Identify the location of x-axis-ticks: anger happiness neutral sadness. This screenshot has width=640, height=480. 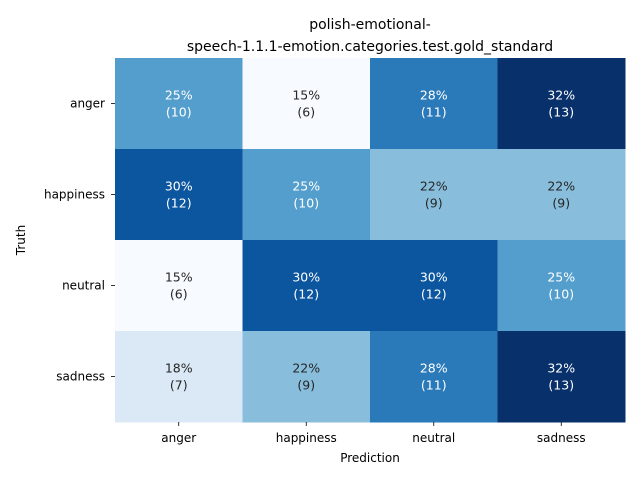
(373, 433).